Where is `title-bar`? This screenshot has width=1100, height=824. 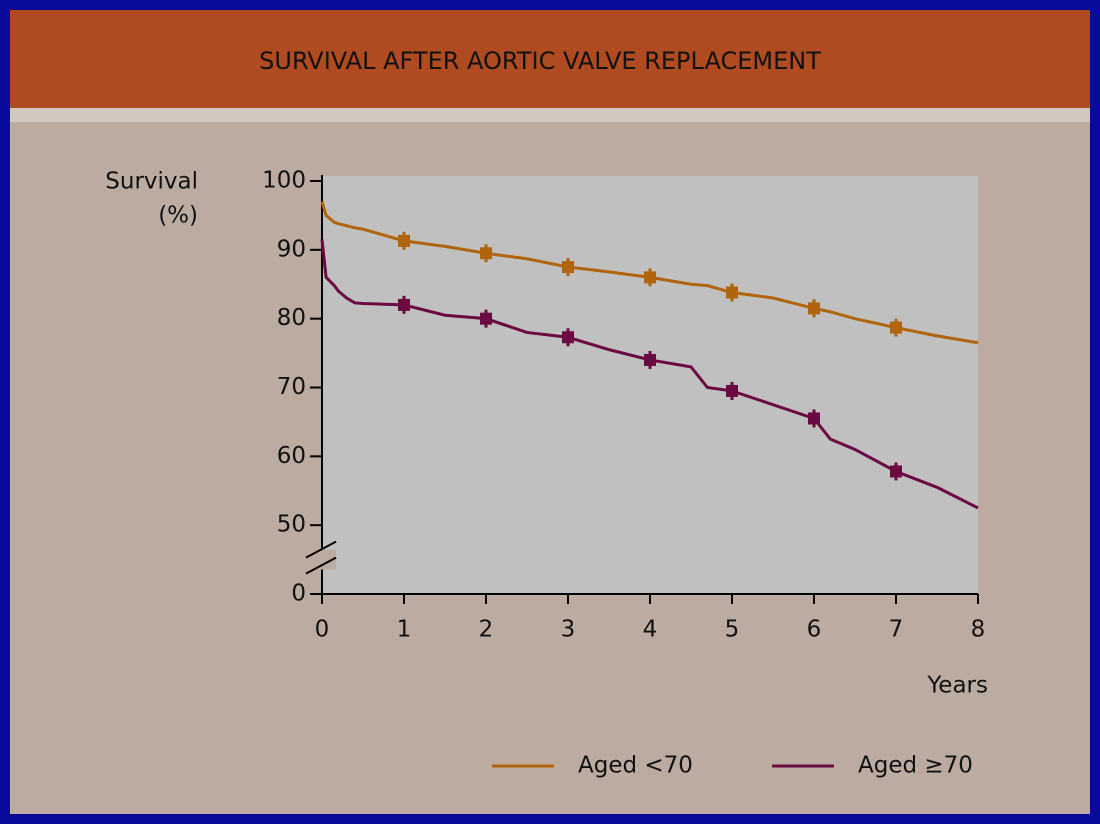
title-bar is located at coordinates (550, 59).